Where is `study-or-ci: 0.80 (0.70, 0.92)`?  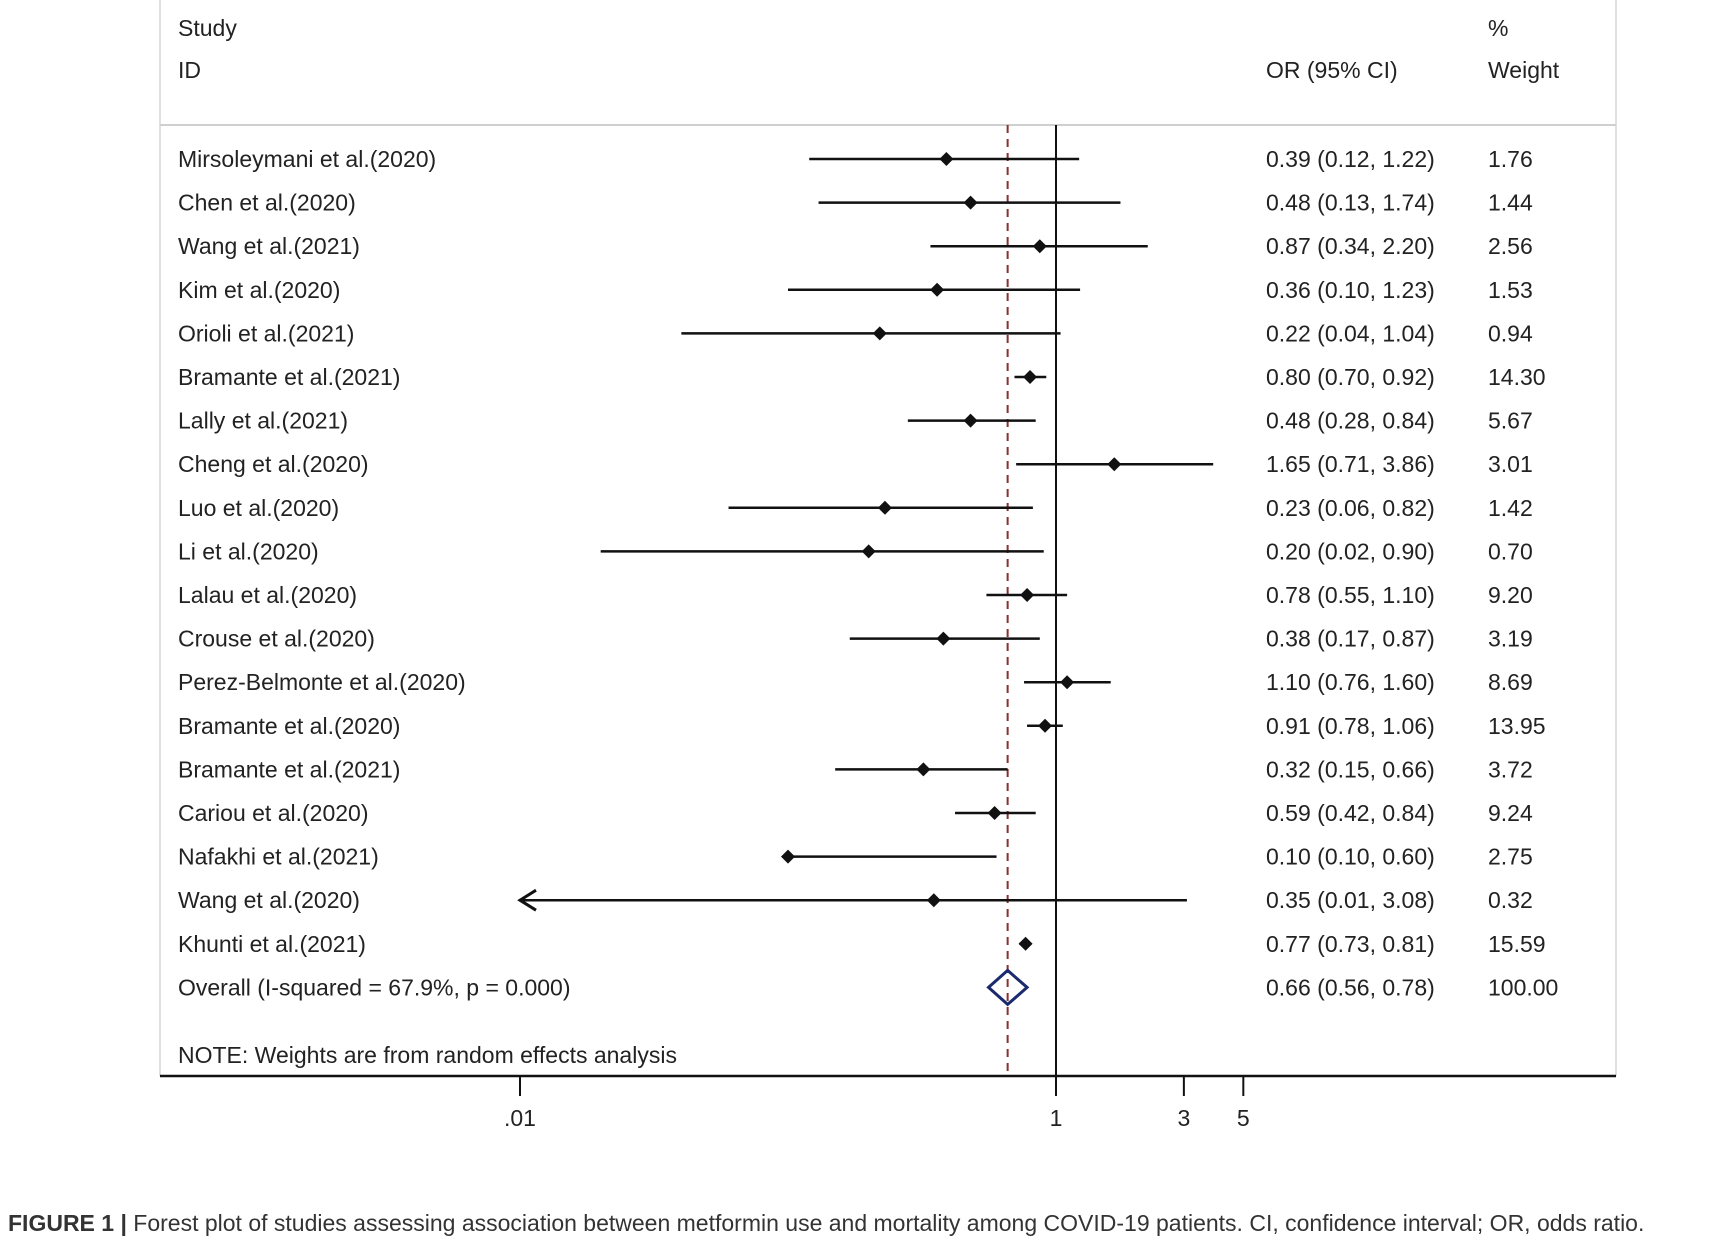 study-or-ci: 0.80 (0.70, 0.92) is located at coordinates (1350, 377).